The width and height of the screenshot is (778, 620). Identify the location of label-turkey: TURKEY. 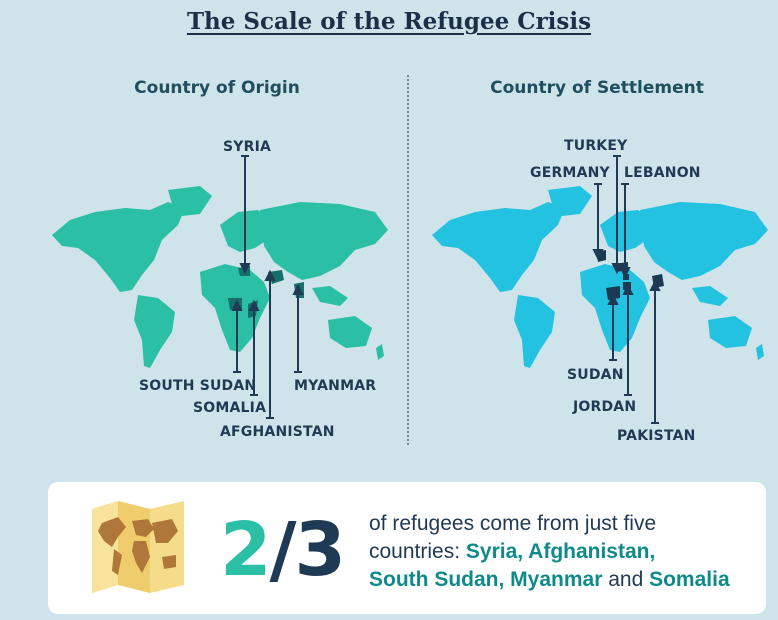
(596, 146).